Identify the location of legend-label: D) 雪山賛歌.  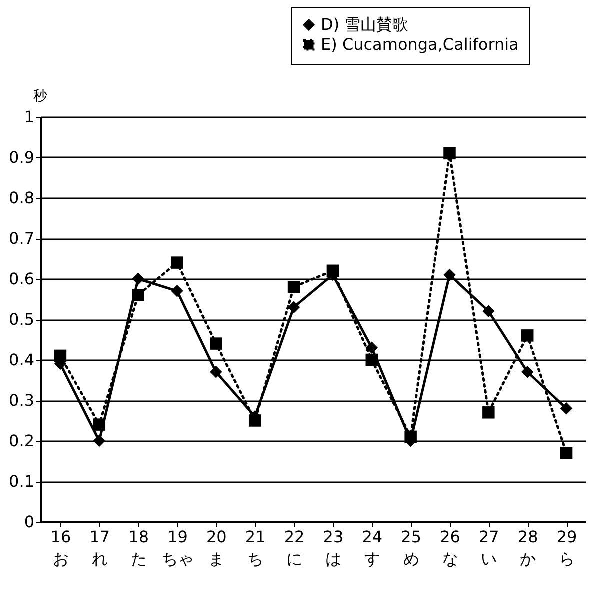
(365, 24).